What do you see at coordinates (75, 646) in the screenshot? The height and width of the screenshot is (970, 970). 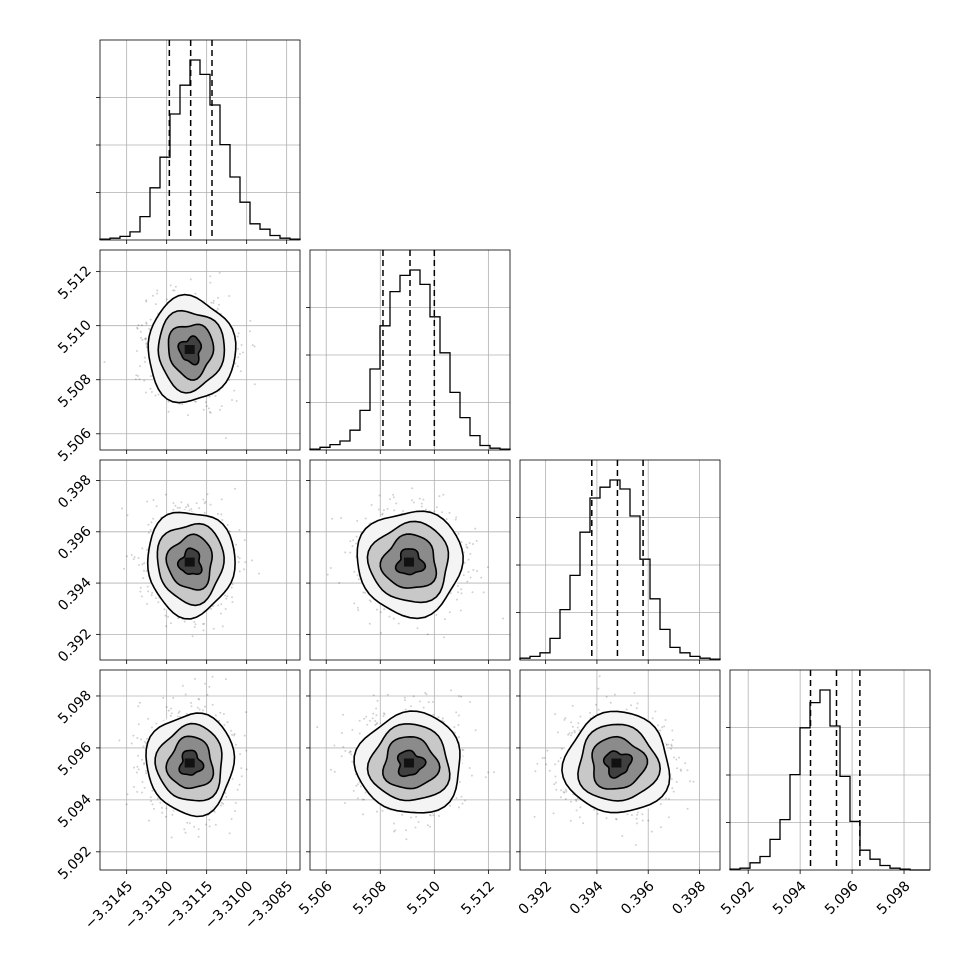 I see `y-tick-label: 0.392` at bounding box center [75, 646].